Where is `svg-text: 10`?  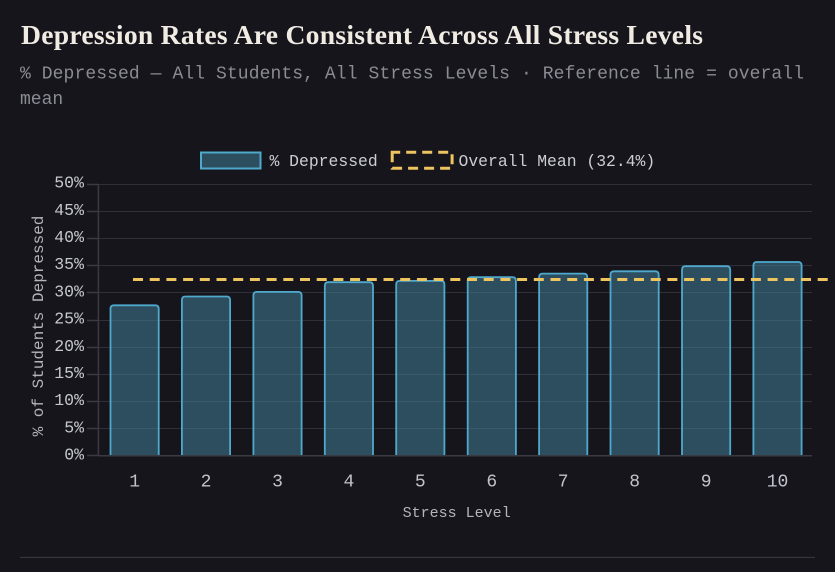 svg-text: 10 is located at coordinates (778, 483).